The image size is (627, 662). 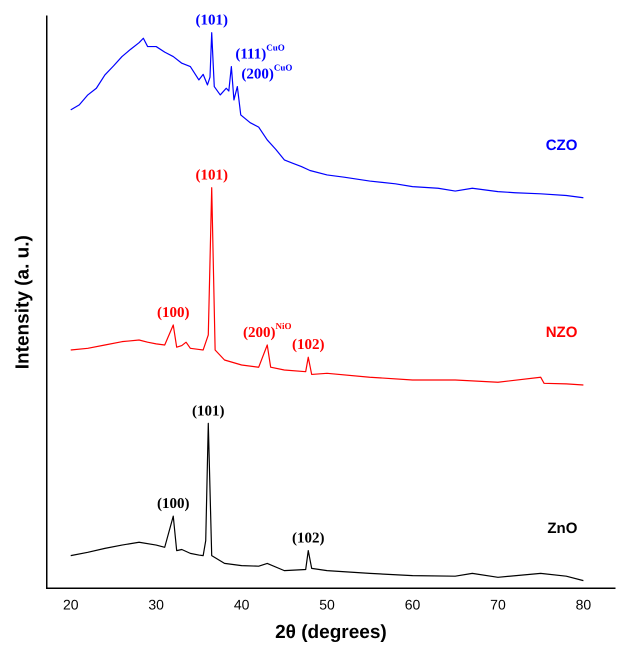 I want to click on x-tick-label: 80, so click(x=584, y=604).